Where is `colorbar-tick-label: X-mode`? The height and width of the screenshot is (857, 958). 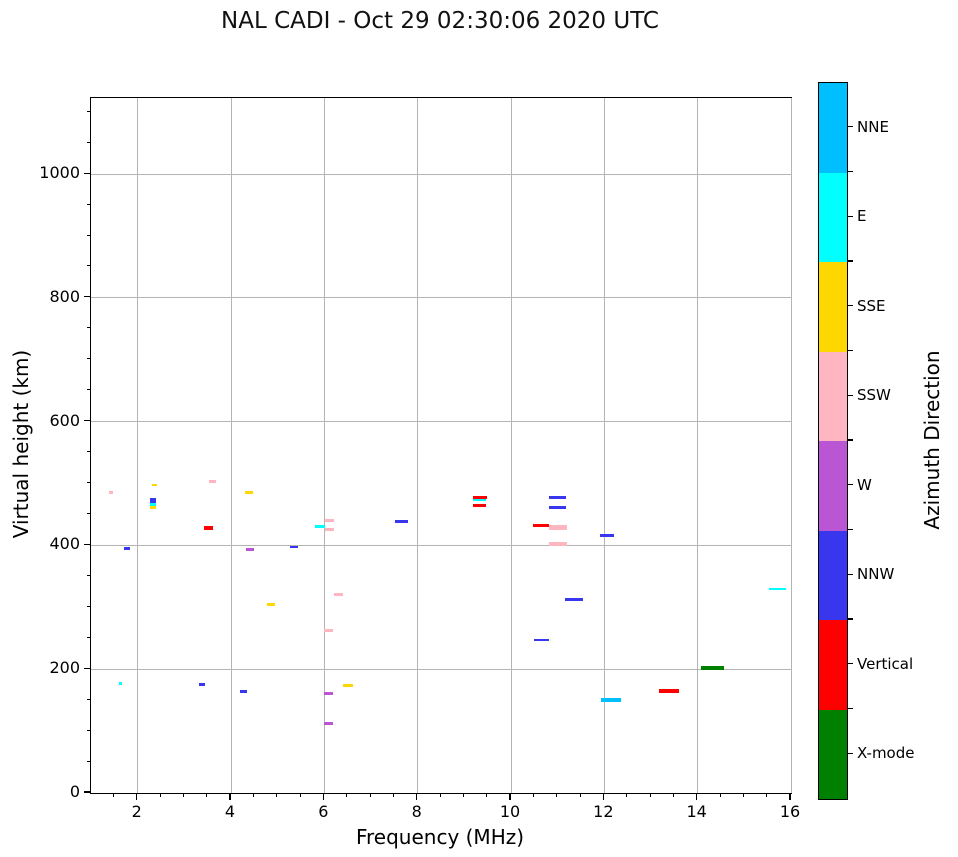
colorbar-tick-label: X-mode is located at coordinates (886, 753).